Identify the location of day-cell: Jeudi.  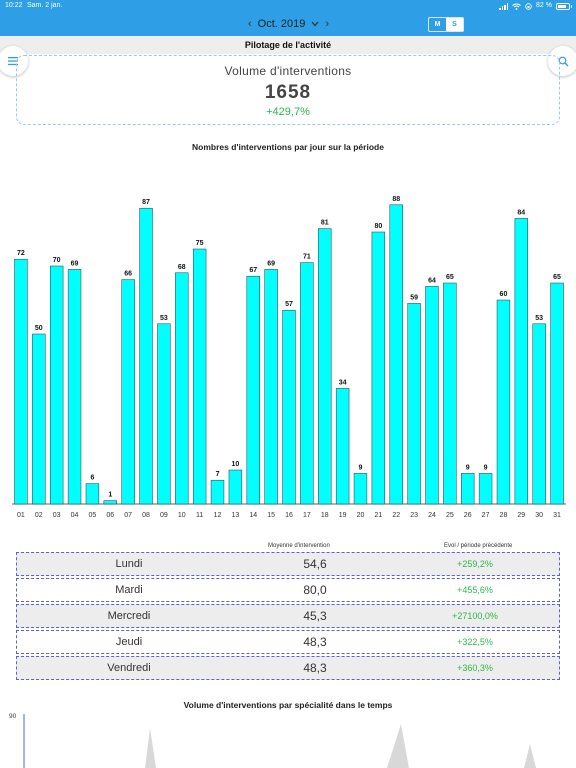
(129, 642).